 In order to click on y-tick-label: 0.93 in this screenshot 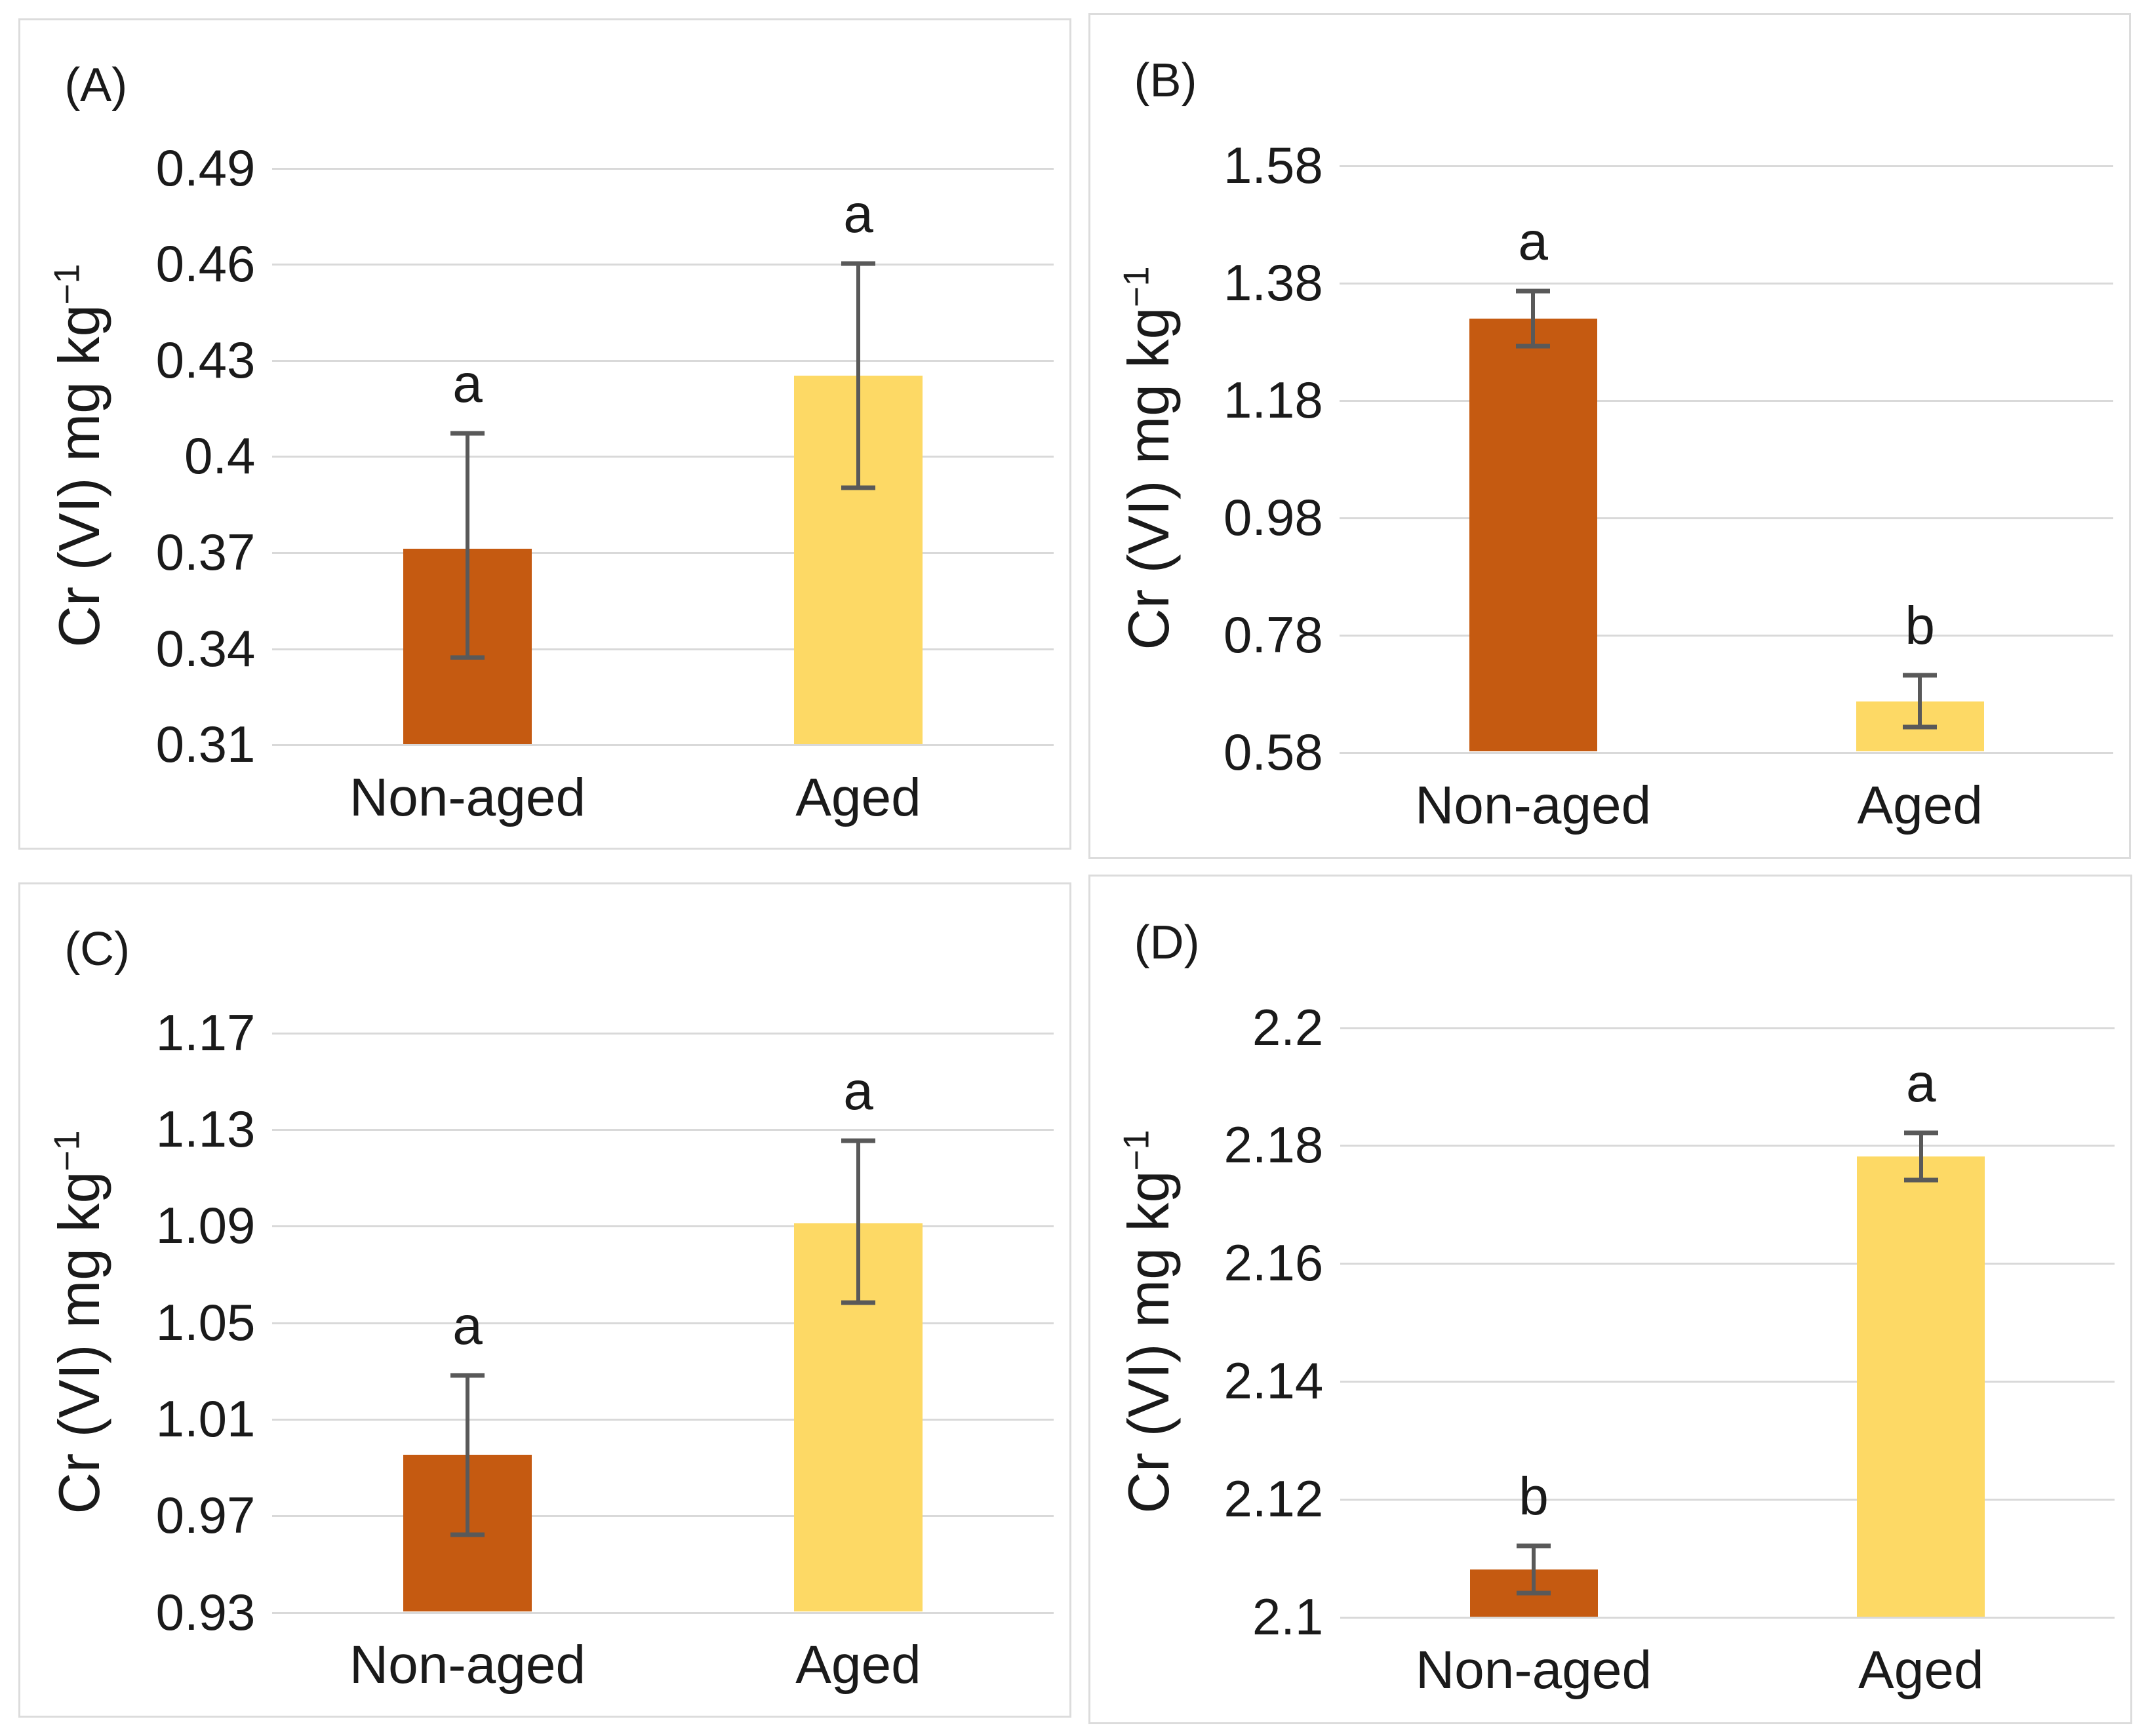, I will do `click(205, 1612)`.